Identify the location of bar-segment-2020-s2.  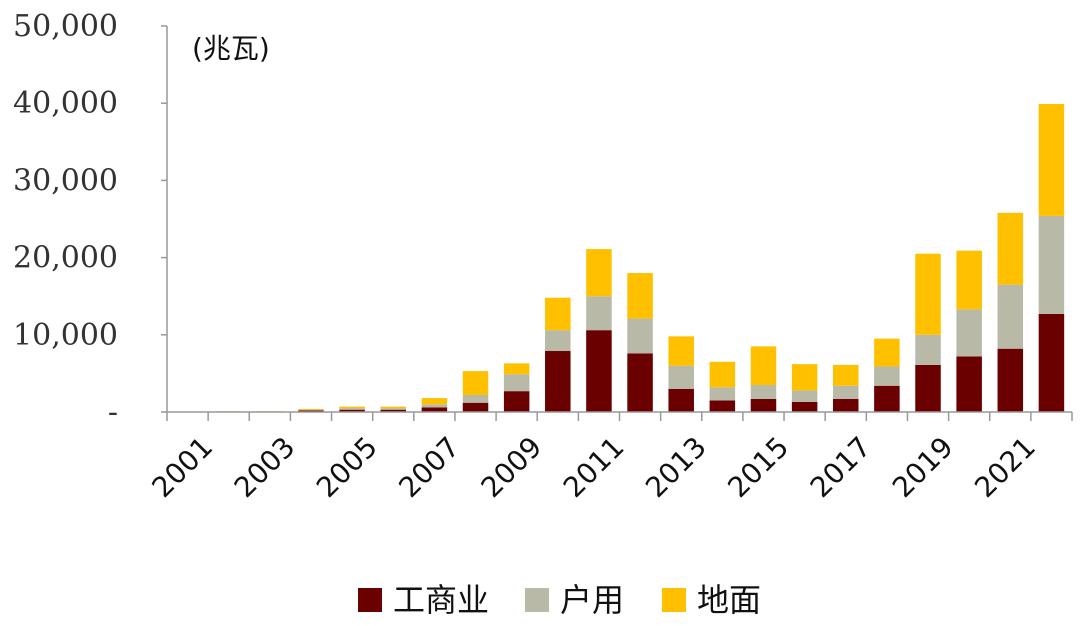
(969, 280).